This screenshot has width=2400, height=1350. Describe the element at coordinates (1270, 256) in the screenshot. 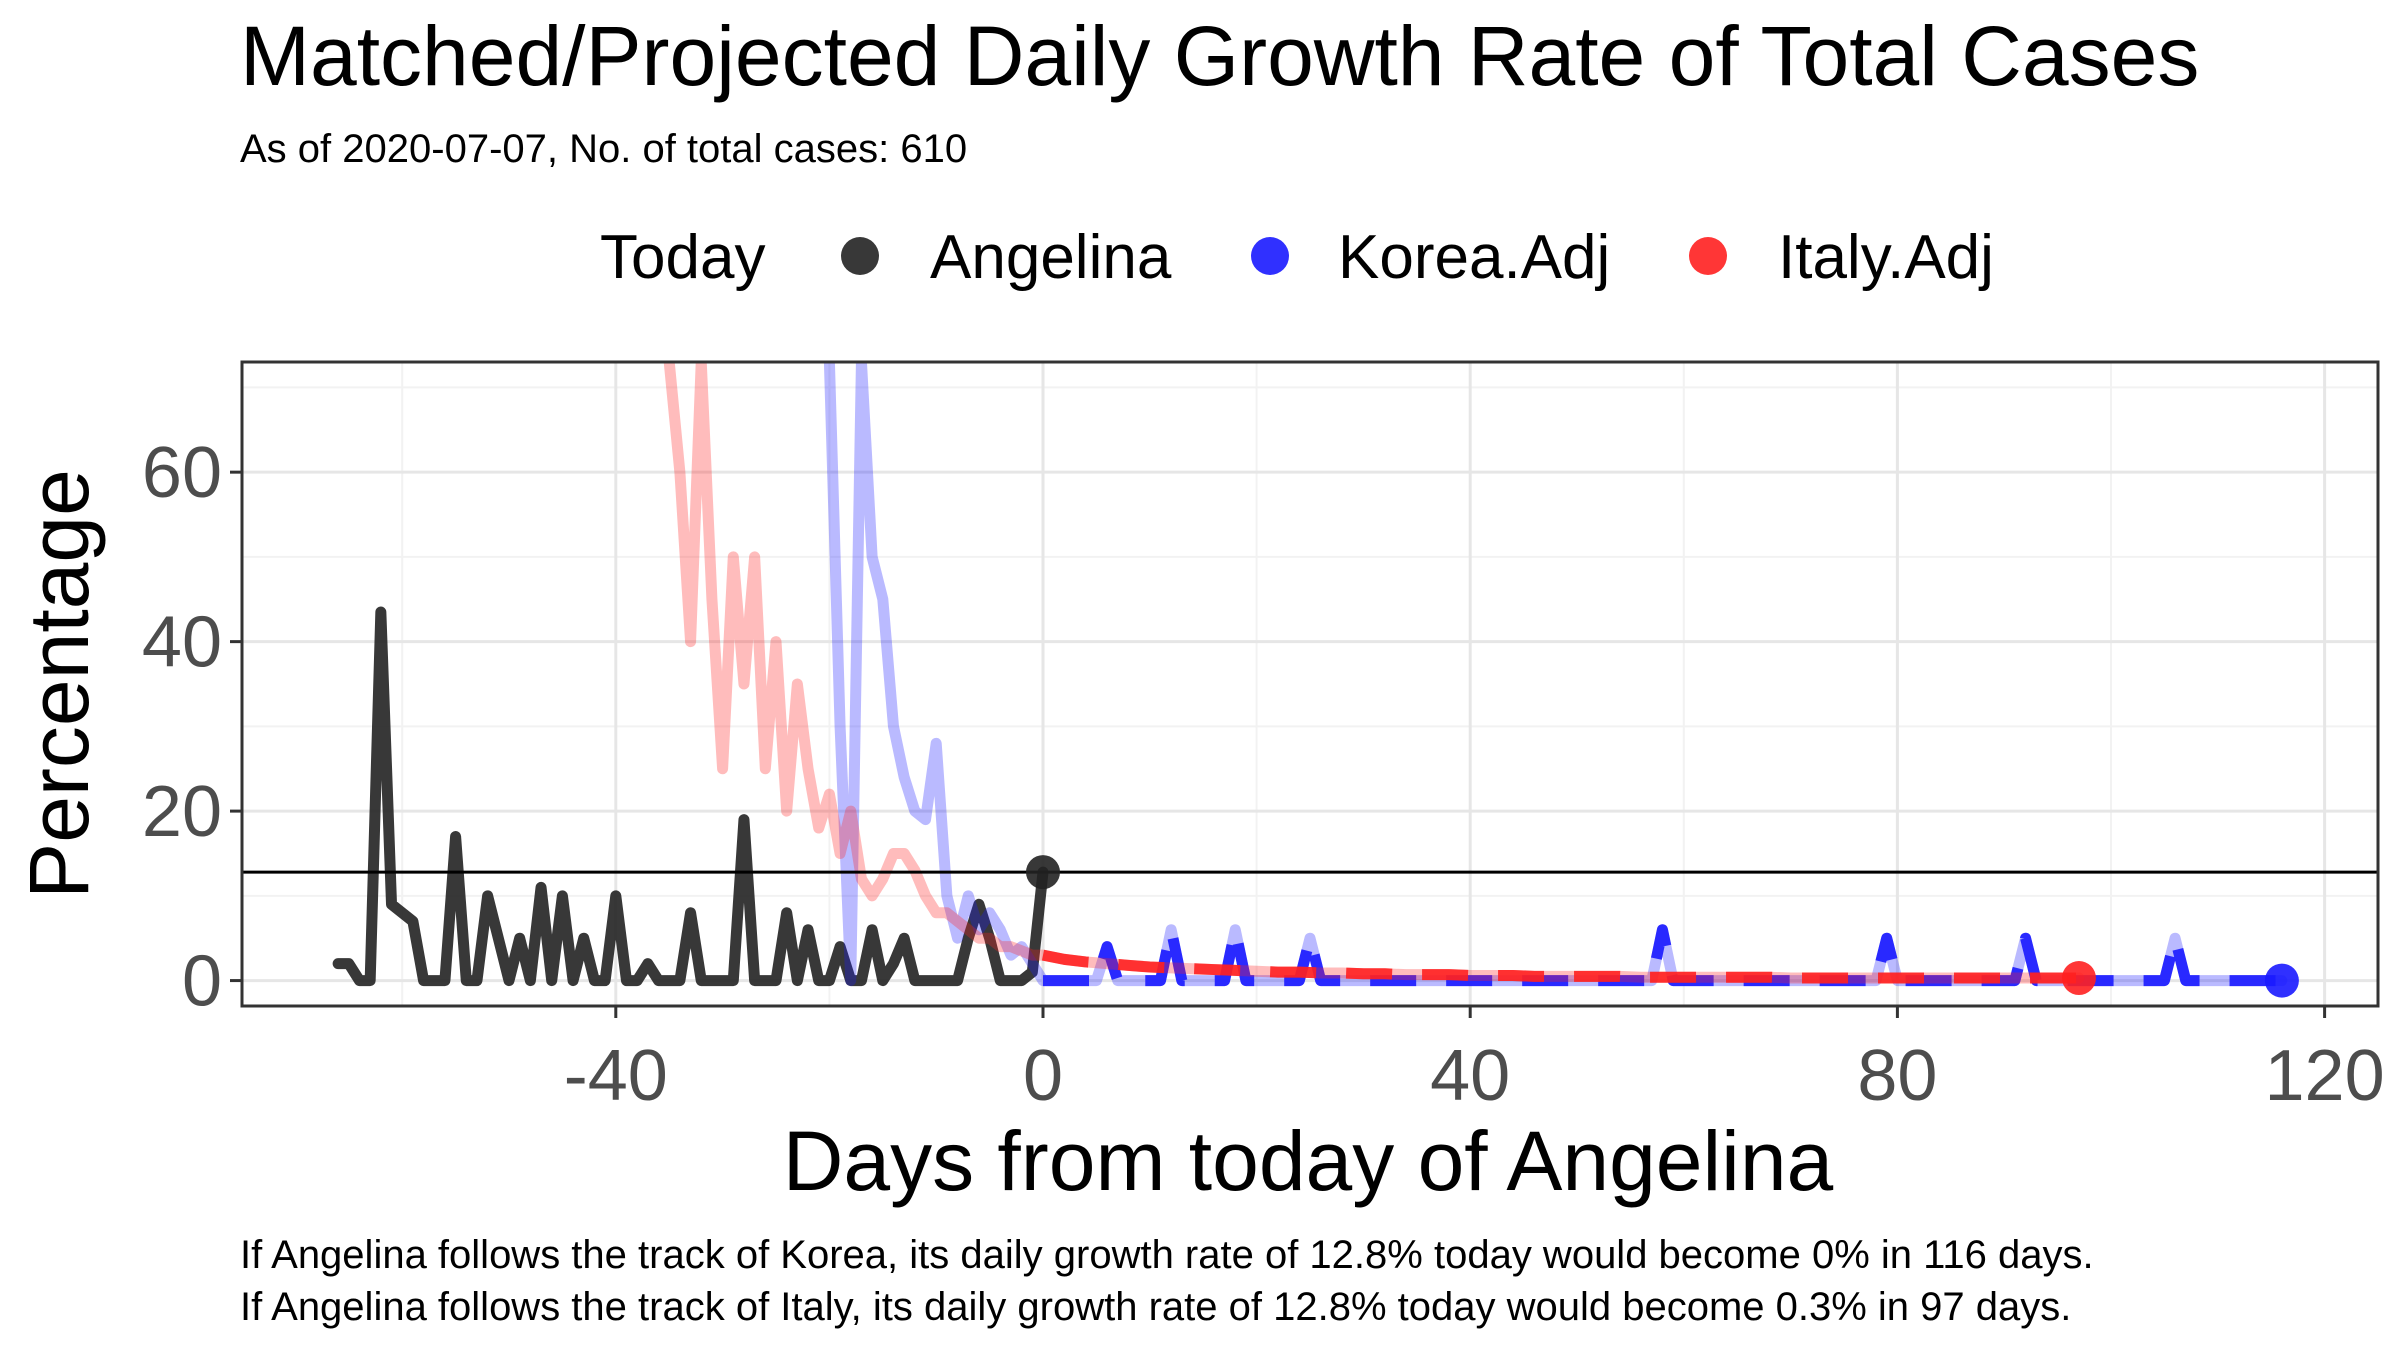

I see `legend-key-korea-adj` at that location.